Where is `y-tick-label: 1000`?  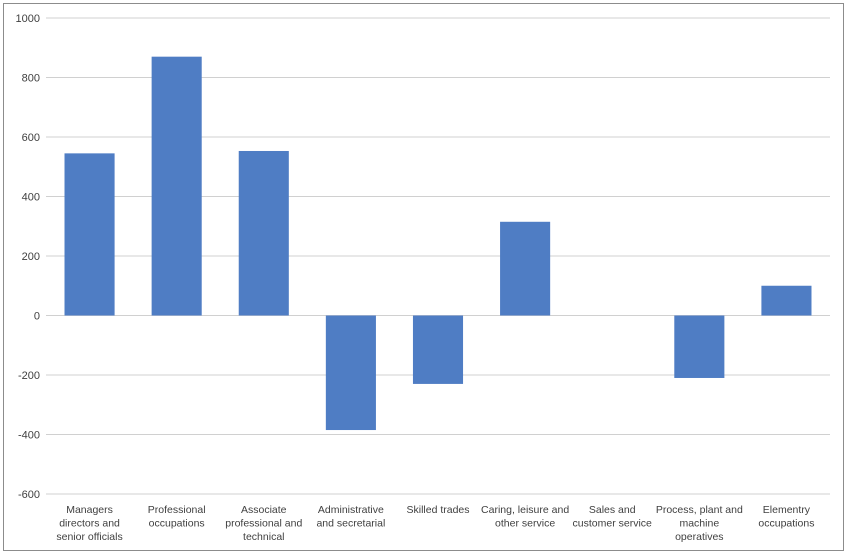
y-tick-label: 1000 is located at coordinates (28, 19).